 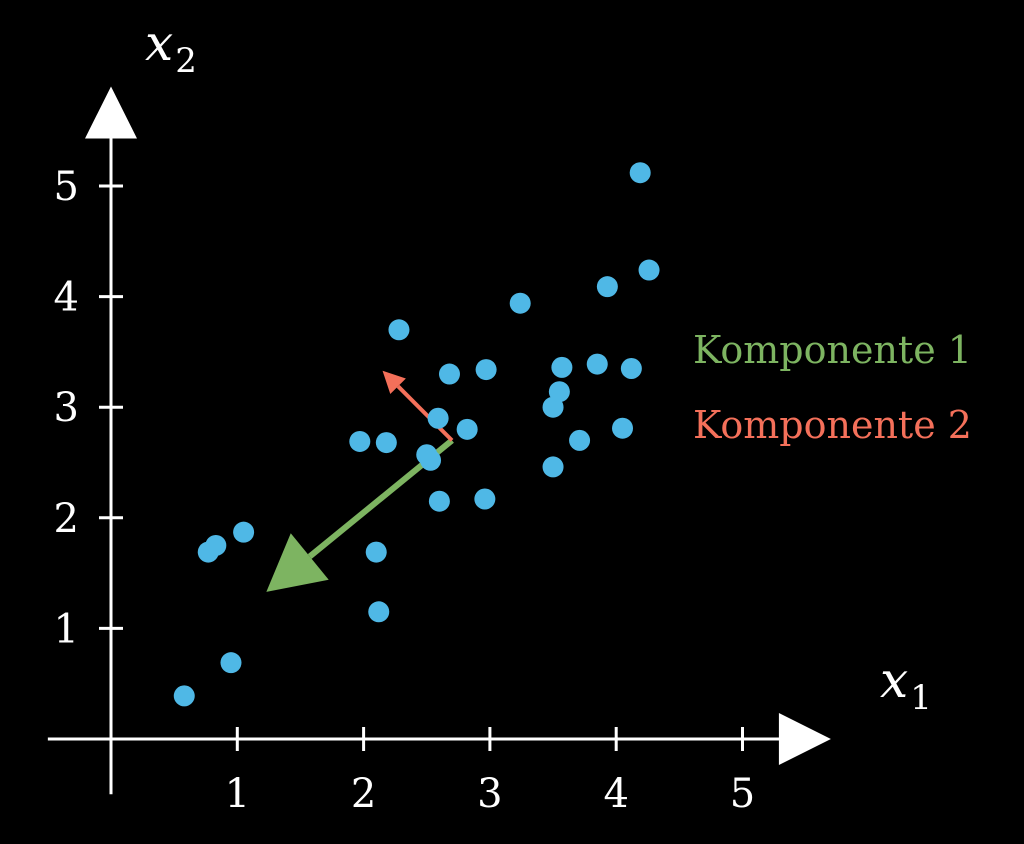 I want to click on y-tick-label: 5, so click(x=66, y=187).